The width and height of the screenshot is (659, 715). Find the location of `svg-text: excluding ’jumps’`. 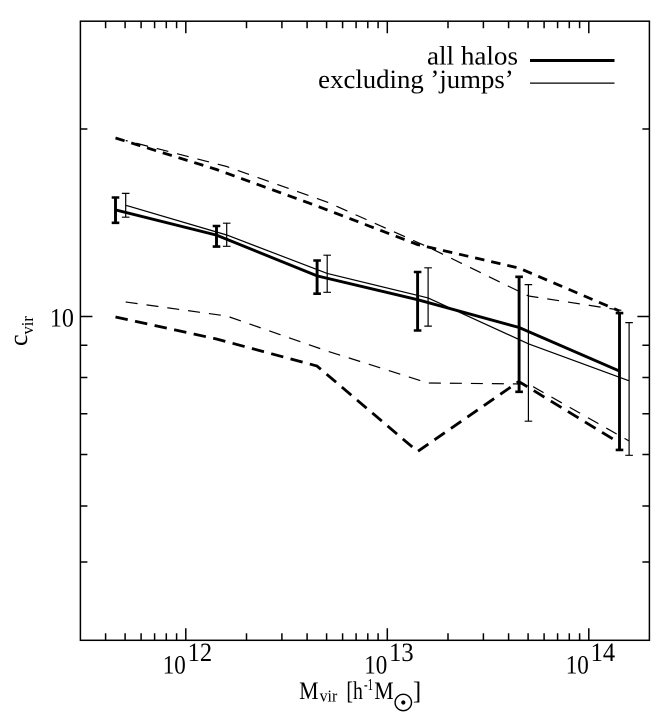

svg-text: excluding ’jumps’ is located at coordinates (416, 79).